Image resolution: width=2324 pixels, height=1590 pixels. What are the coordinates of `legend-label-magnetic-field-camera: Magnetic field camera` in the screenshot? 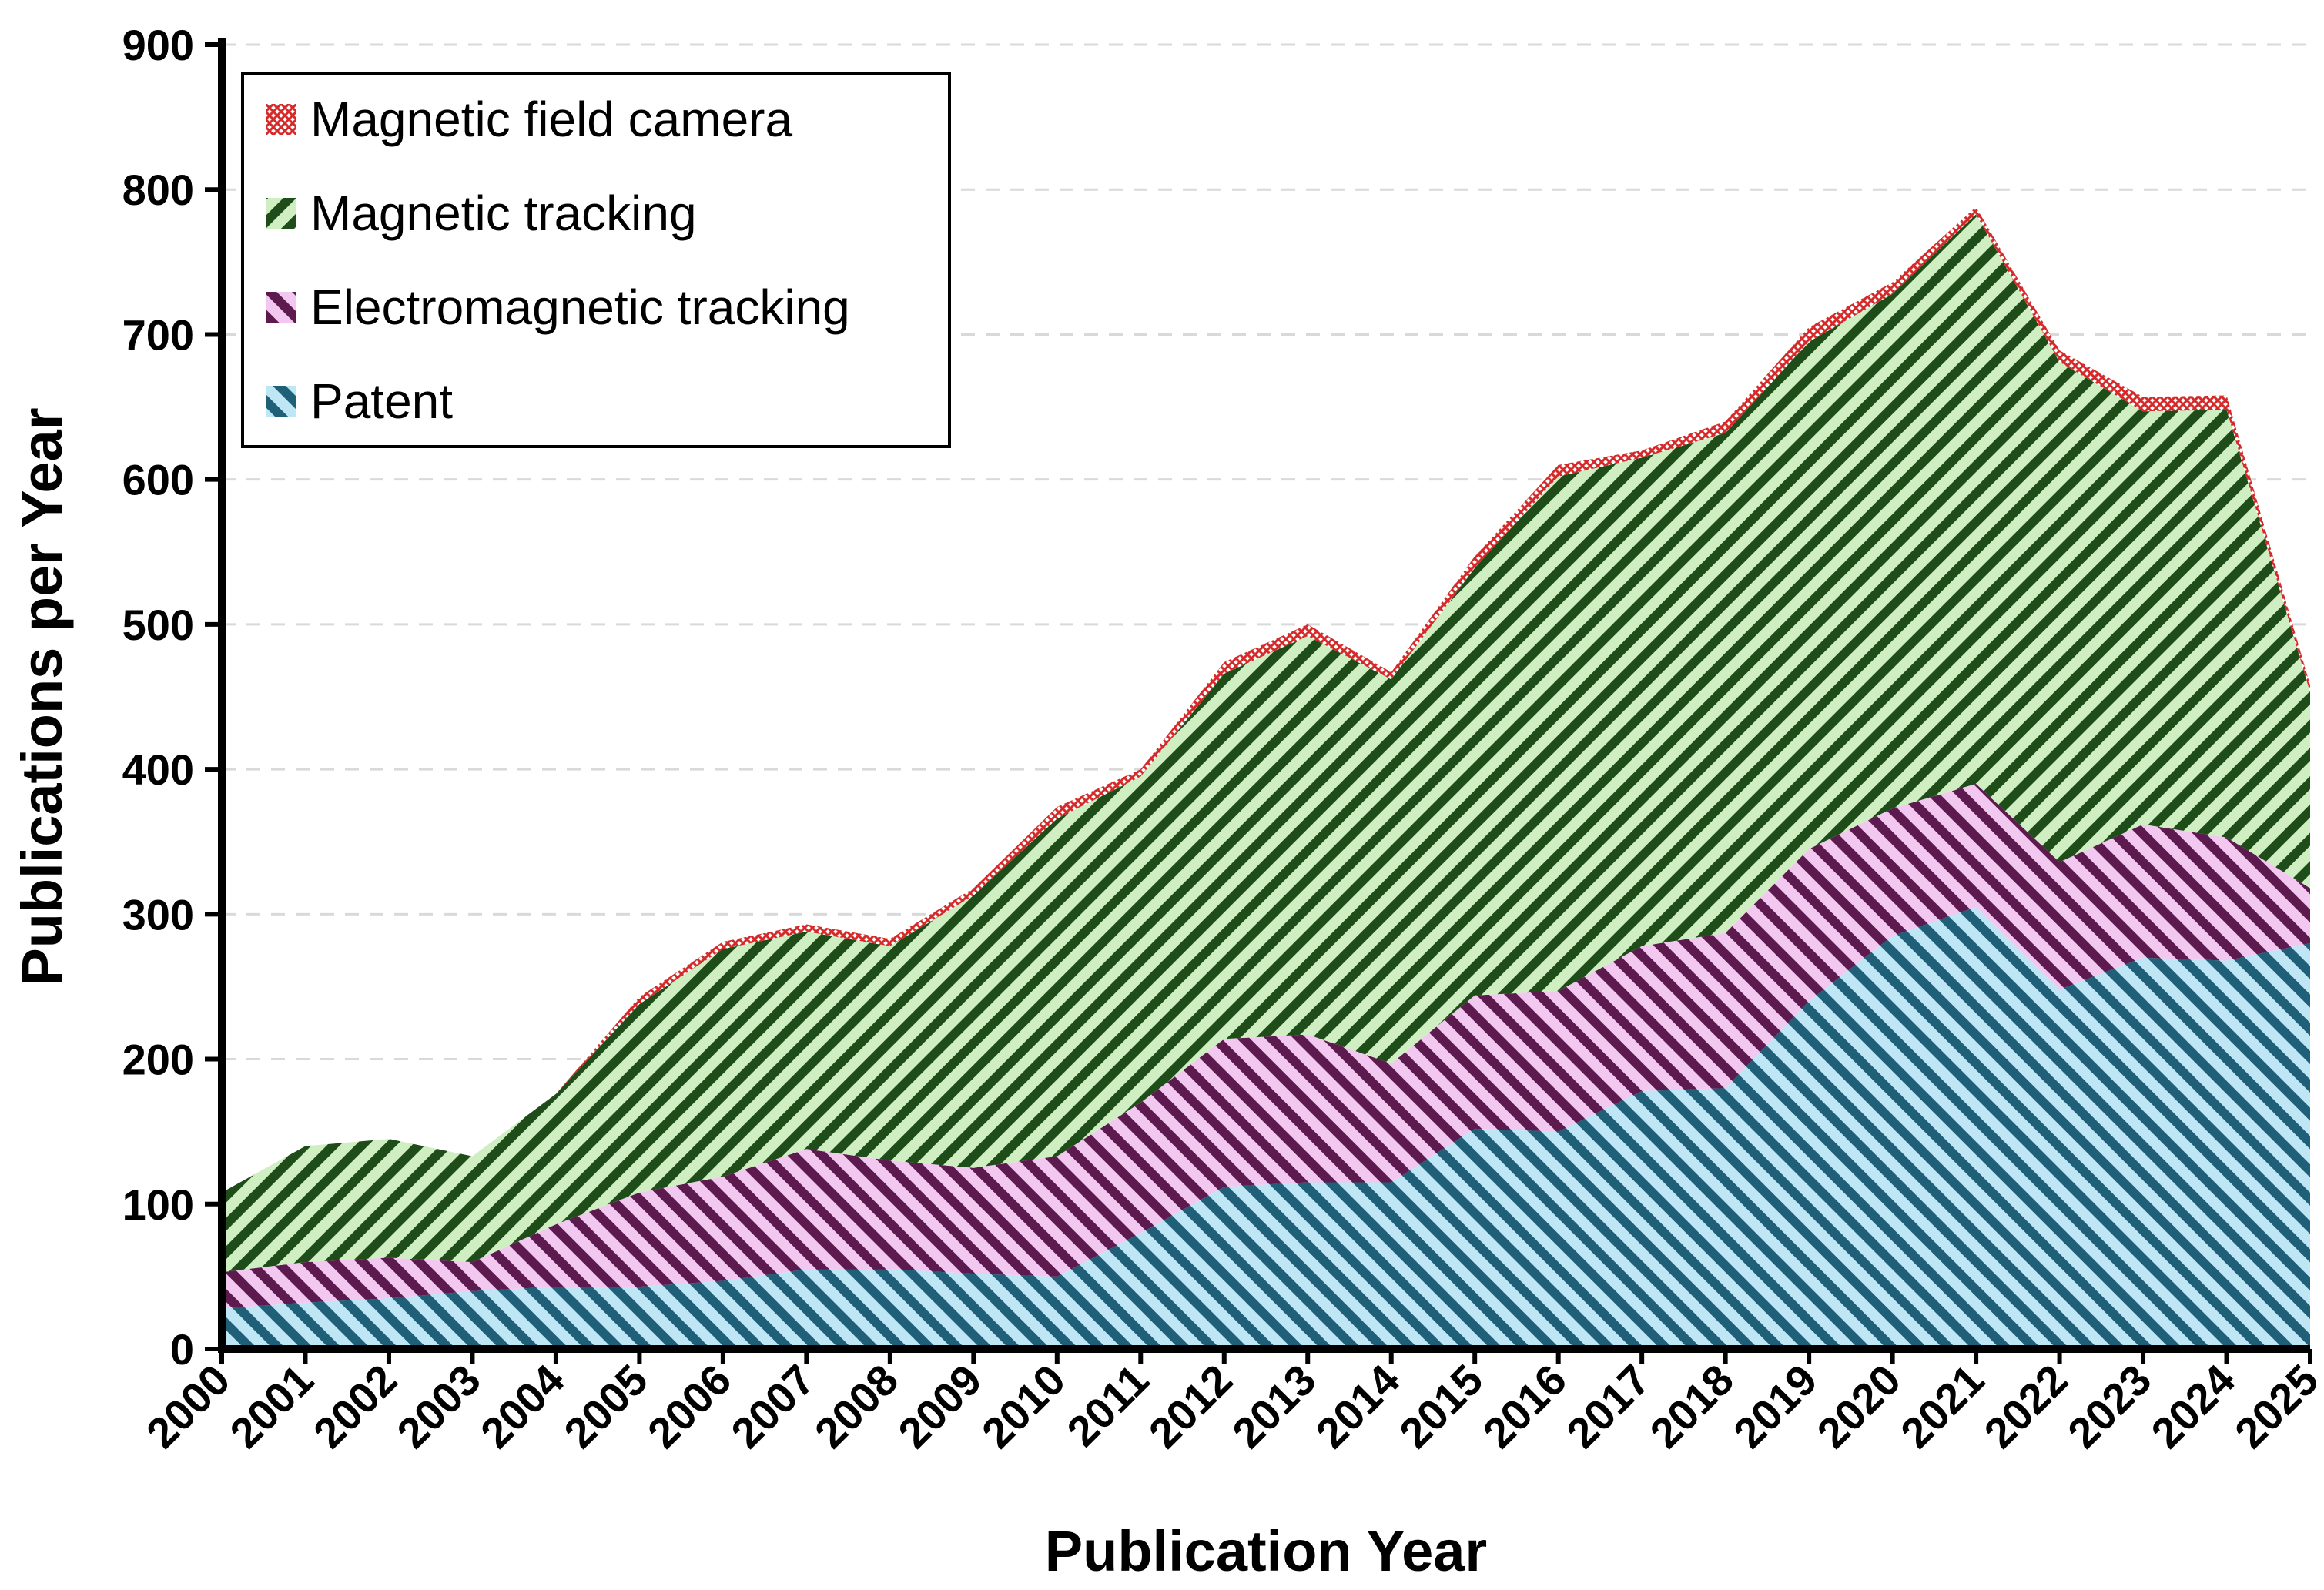 It's located at (551, 120).